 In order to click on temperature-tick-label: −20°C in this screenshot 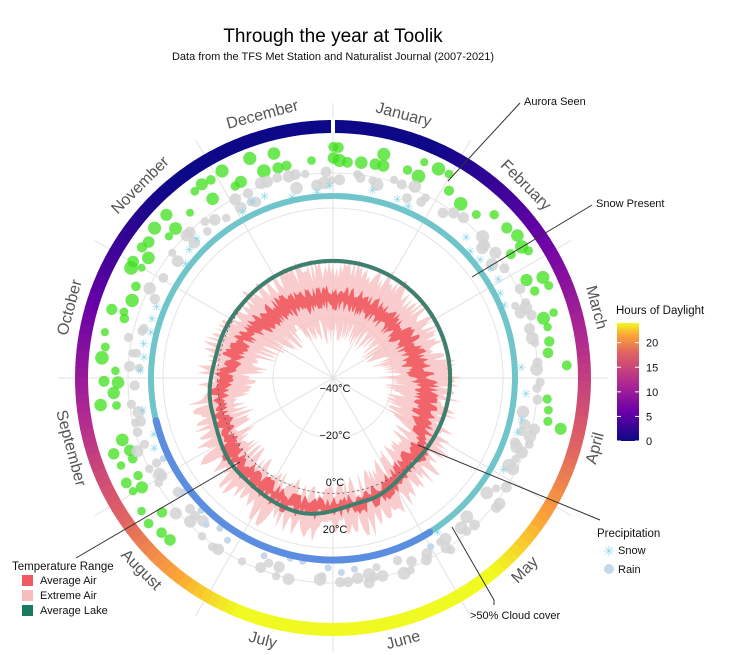, I will do `click(334, 436)`.